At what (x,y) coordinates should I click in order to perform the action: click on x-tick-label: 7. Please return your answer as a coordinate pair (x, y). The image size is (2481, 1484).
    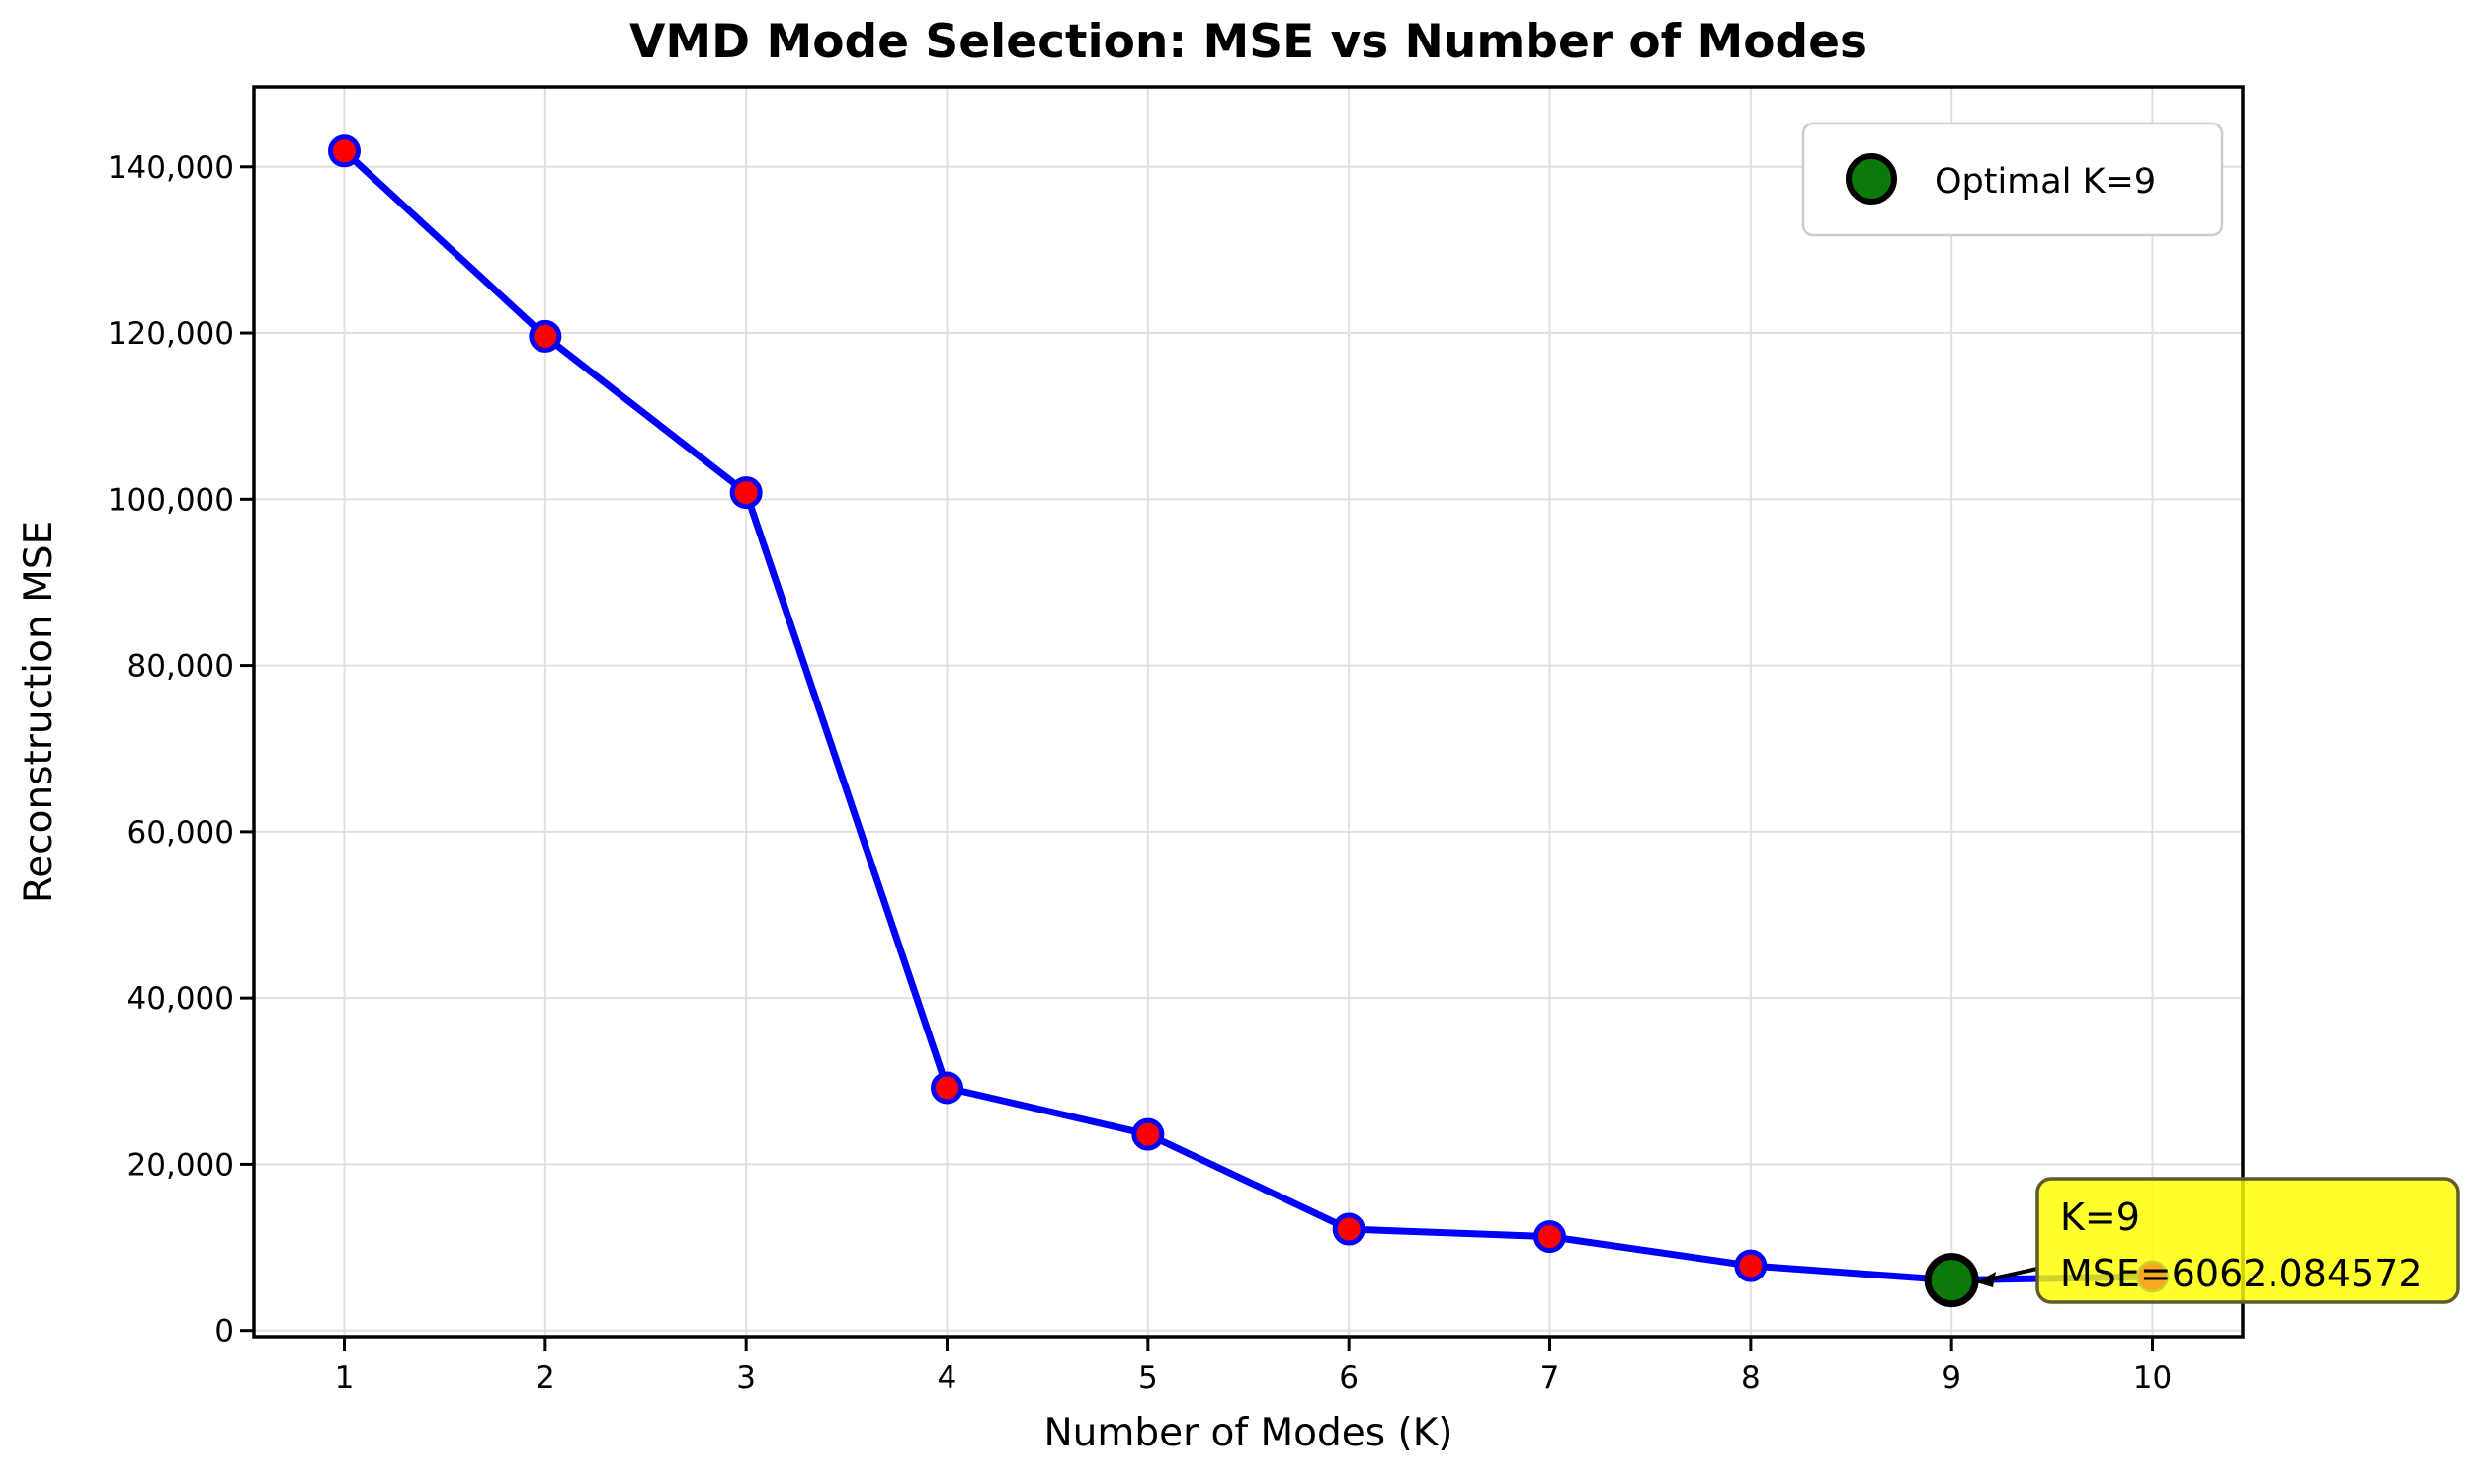
    Looking at the image, I should click on (1550, 1378).